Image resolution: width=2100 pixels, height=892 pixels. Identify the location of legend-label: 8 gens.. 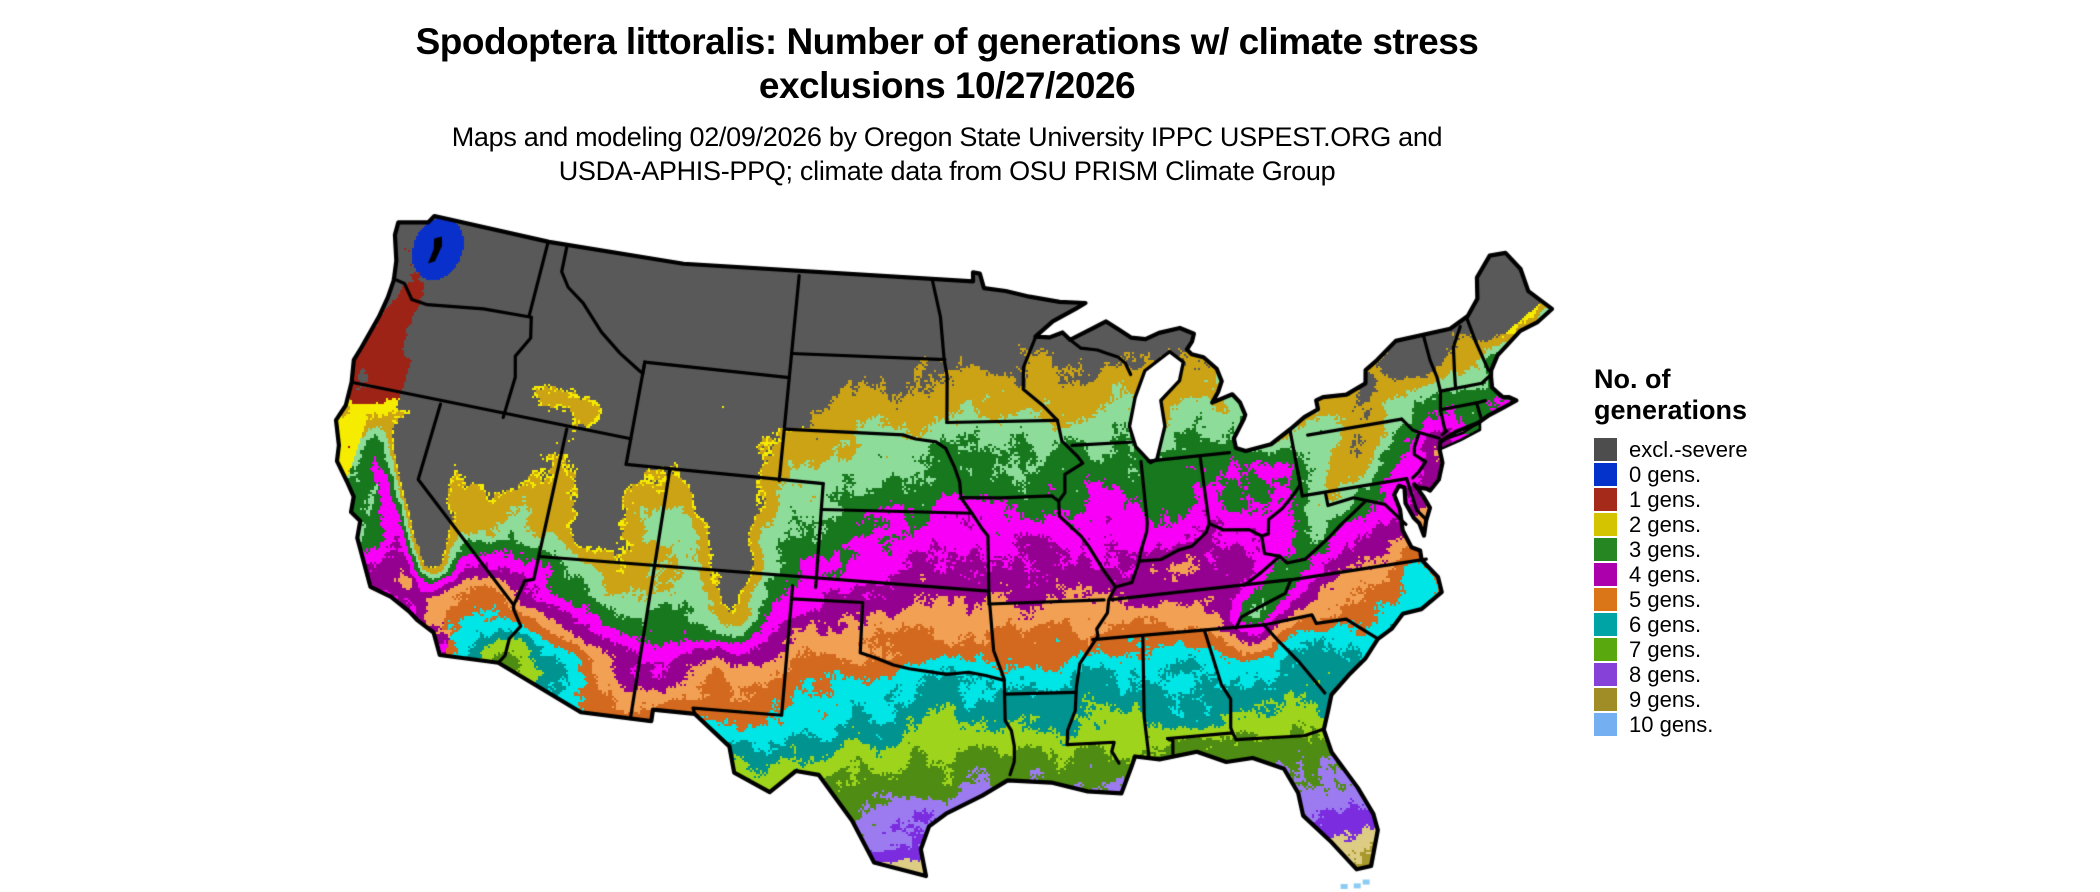
(1665, 674).